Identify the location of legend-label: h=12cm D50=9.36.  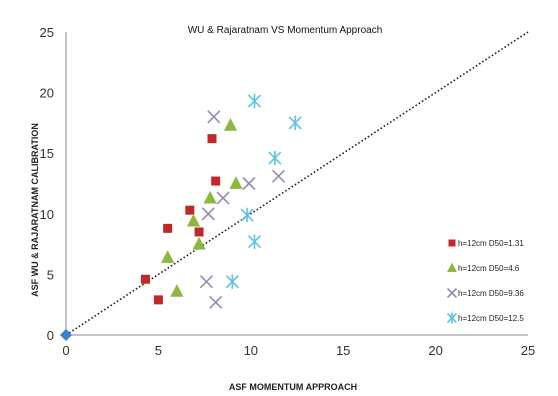
(491, 293).